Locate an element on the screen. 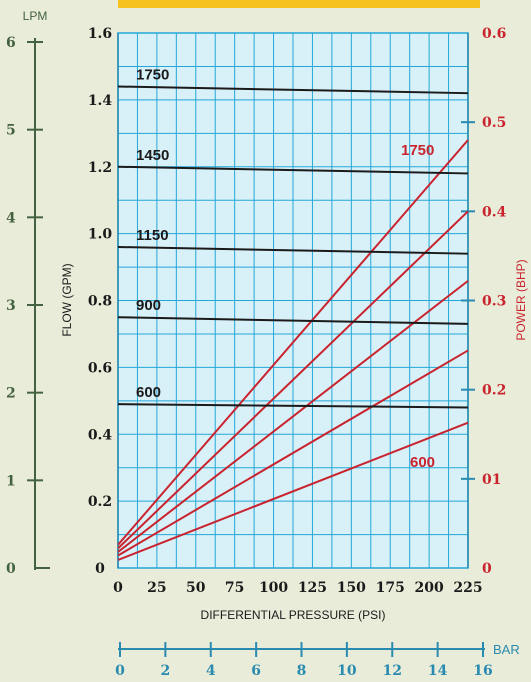 The height and width of the screenshot is (682, 531). lpm-tick-label: 3 is located at coordinates (11, 306).